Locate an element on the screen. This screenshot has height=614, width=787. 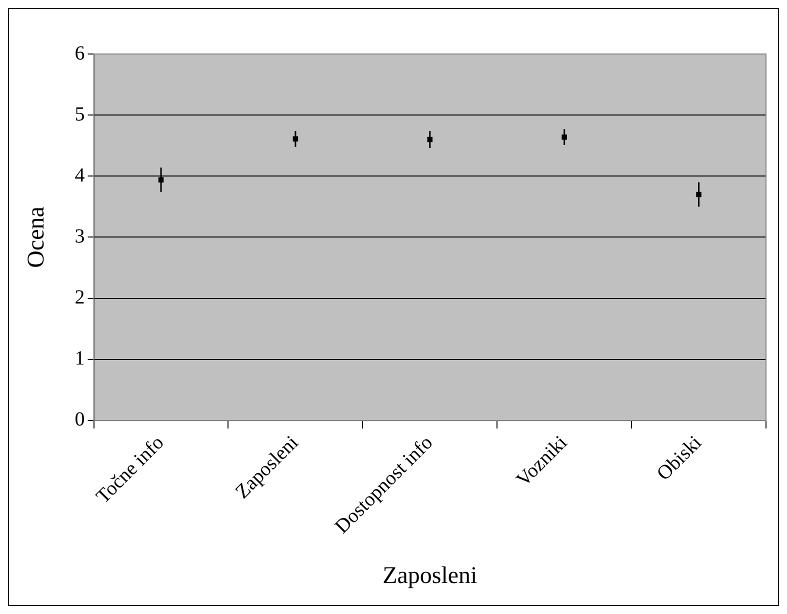
y-tick-label: 6 is located at coordinates (79, 53).